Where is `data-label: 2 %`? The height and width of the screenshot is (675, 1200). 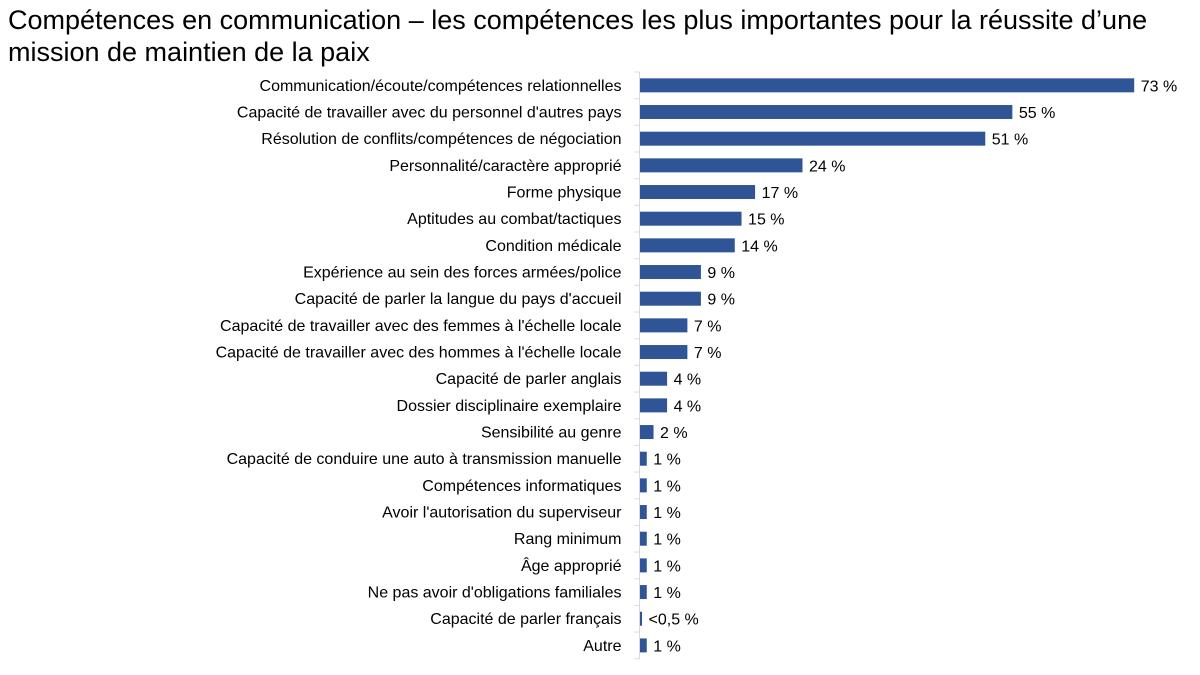
data-label: 2 % is located at coordinates (674, 433).